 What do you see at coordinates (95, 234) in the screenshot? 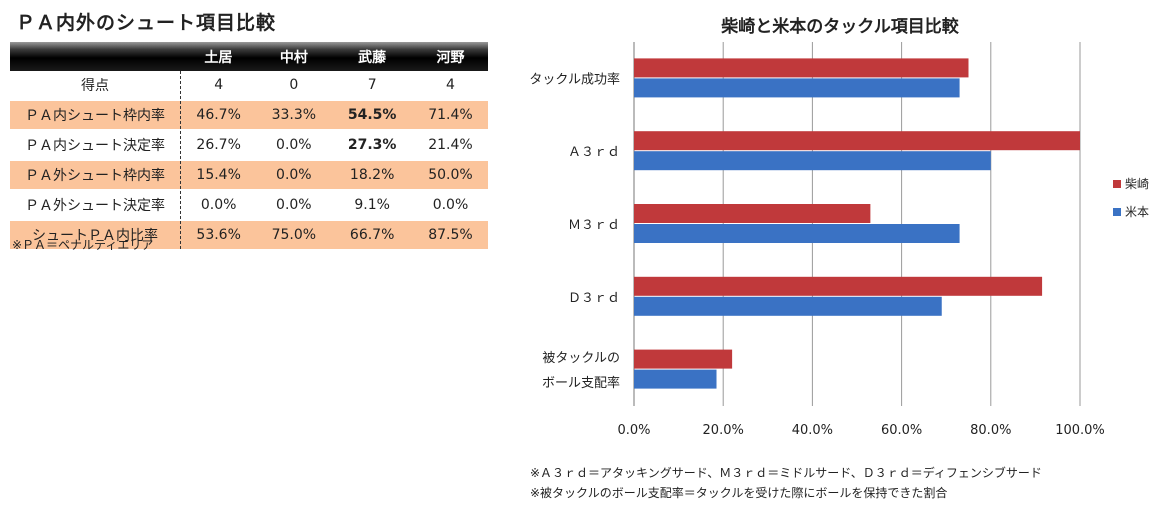
I see `row-label: シュートＰＡ内比率` at bounding box center [95, 234].